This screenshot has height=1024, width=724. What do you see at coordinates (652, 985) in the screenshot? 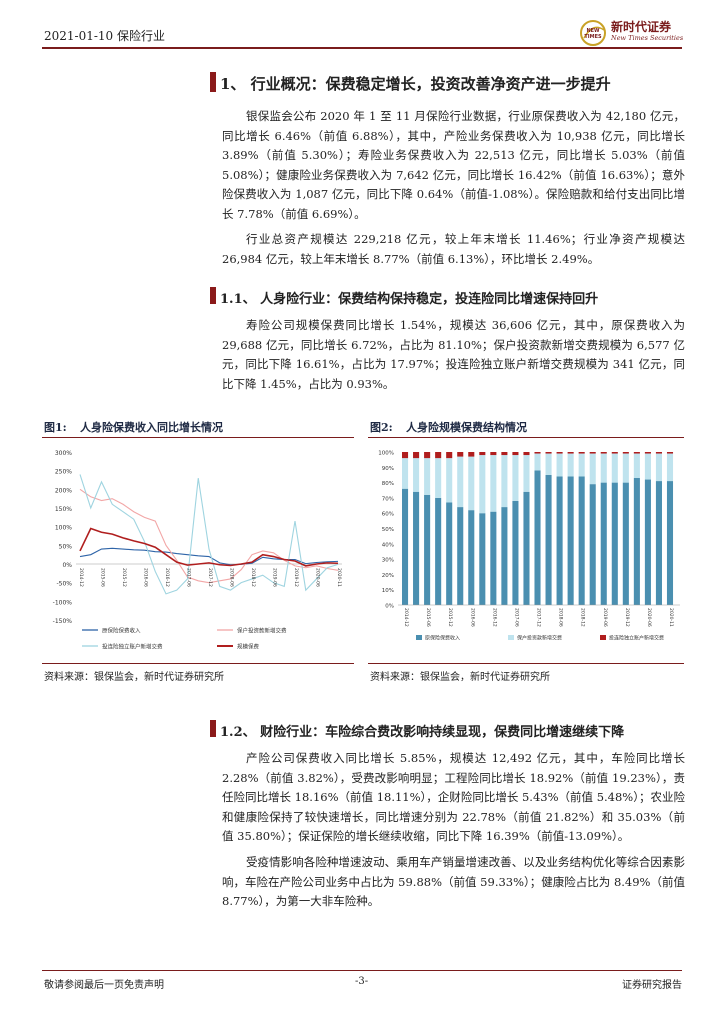
I see `footer-report-type: 证券研究报告` at bounding box center [652, 985].